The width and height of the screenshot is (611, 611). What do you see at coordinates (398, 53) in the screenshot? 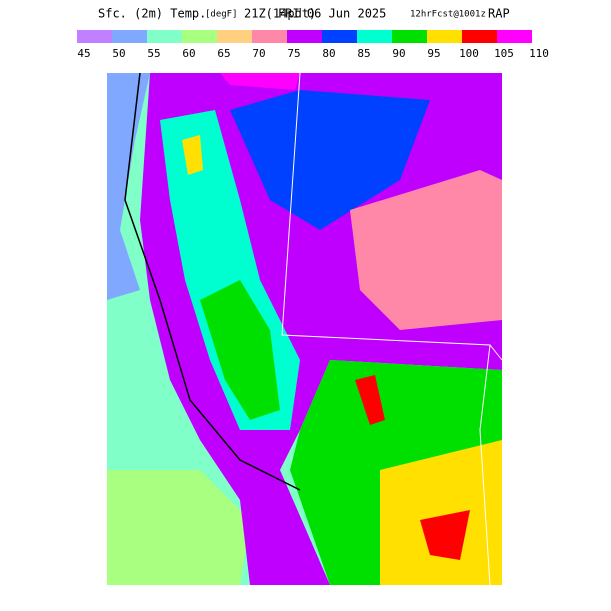
I see `colorbar-label: 90` at bounding box center [398, 53].